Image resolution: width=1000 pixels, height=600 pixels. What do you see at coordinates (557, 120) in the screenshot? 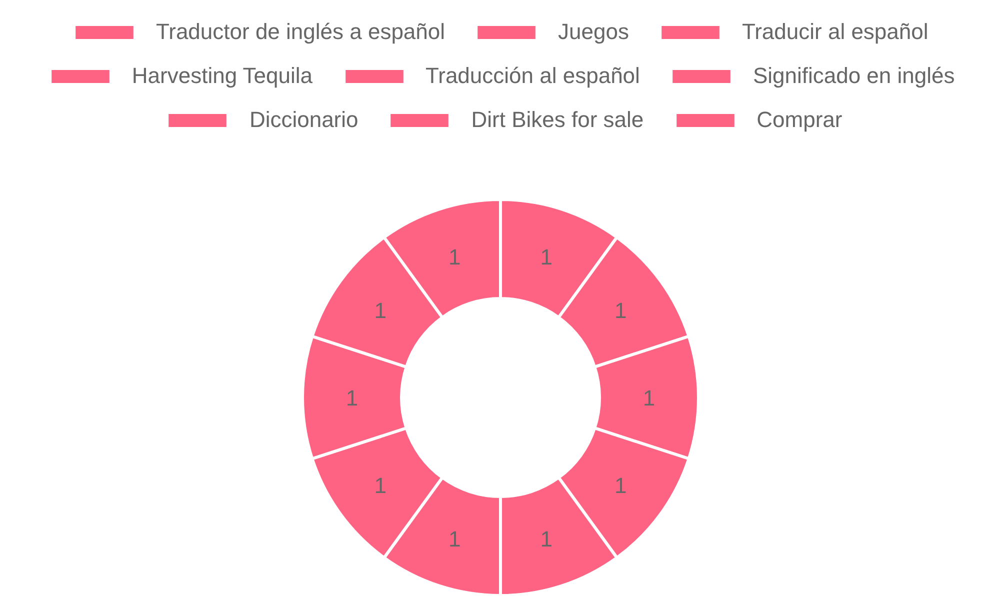
I see `legend-label: Dirt Bikes for sale` at bounding box center [557, 120].